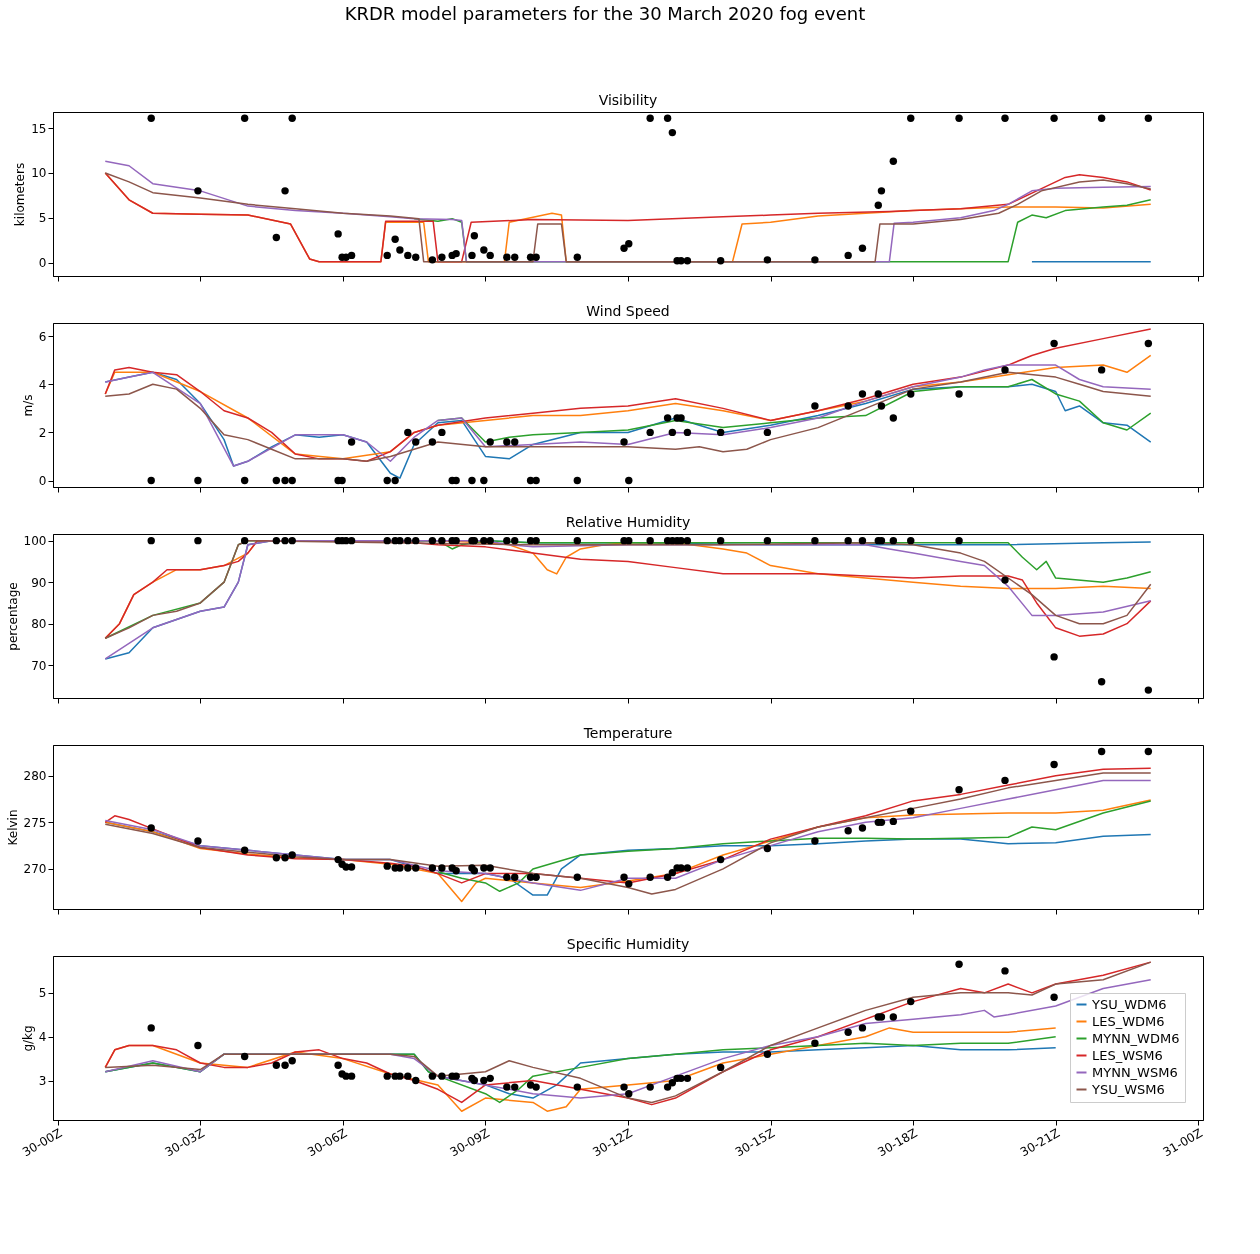  What do you see at coordinates (1136, 1038) in the screenshot?
I see `legend-label: MYNN_WDM6` at bounding box center [1136, 1038].